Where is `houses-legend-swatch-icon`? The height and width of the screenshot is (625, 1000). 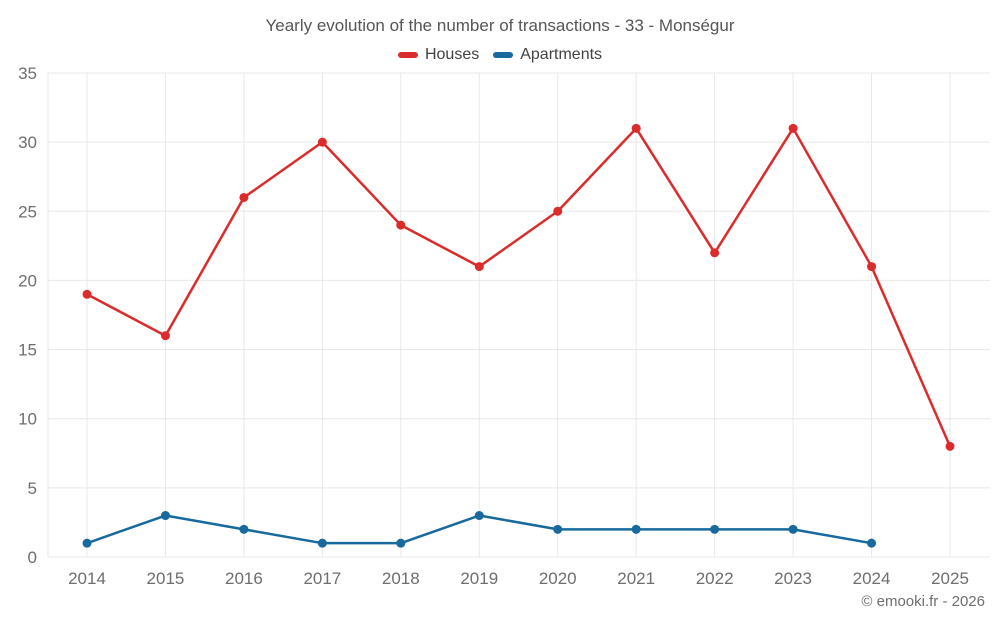
houses-legend-swatch-icon is located at coordinates (407, 55).